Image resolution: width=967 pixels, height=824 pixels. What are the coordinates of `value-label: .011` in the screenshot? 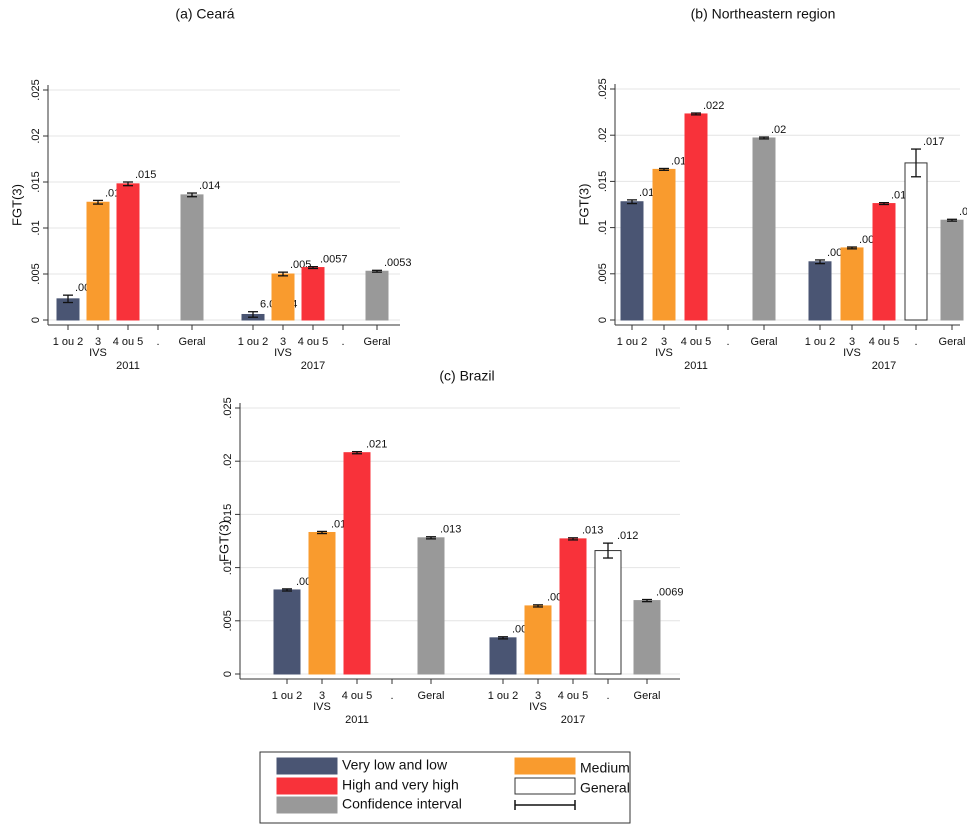 It's located at (963, 212).